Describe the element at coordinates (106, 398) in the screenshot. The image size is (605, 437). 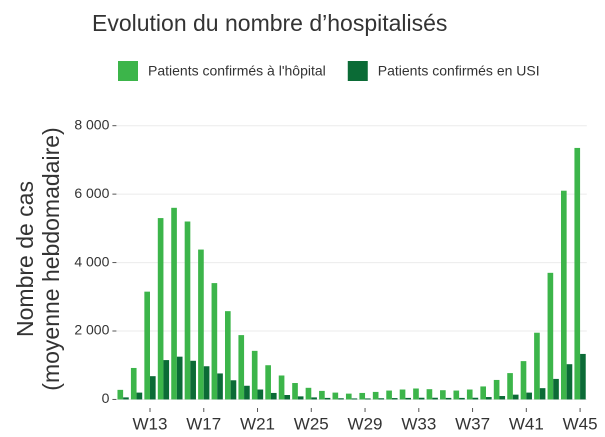
I see `y-tick-label: 0` at that location.